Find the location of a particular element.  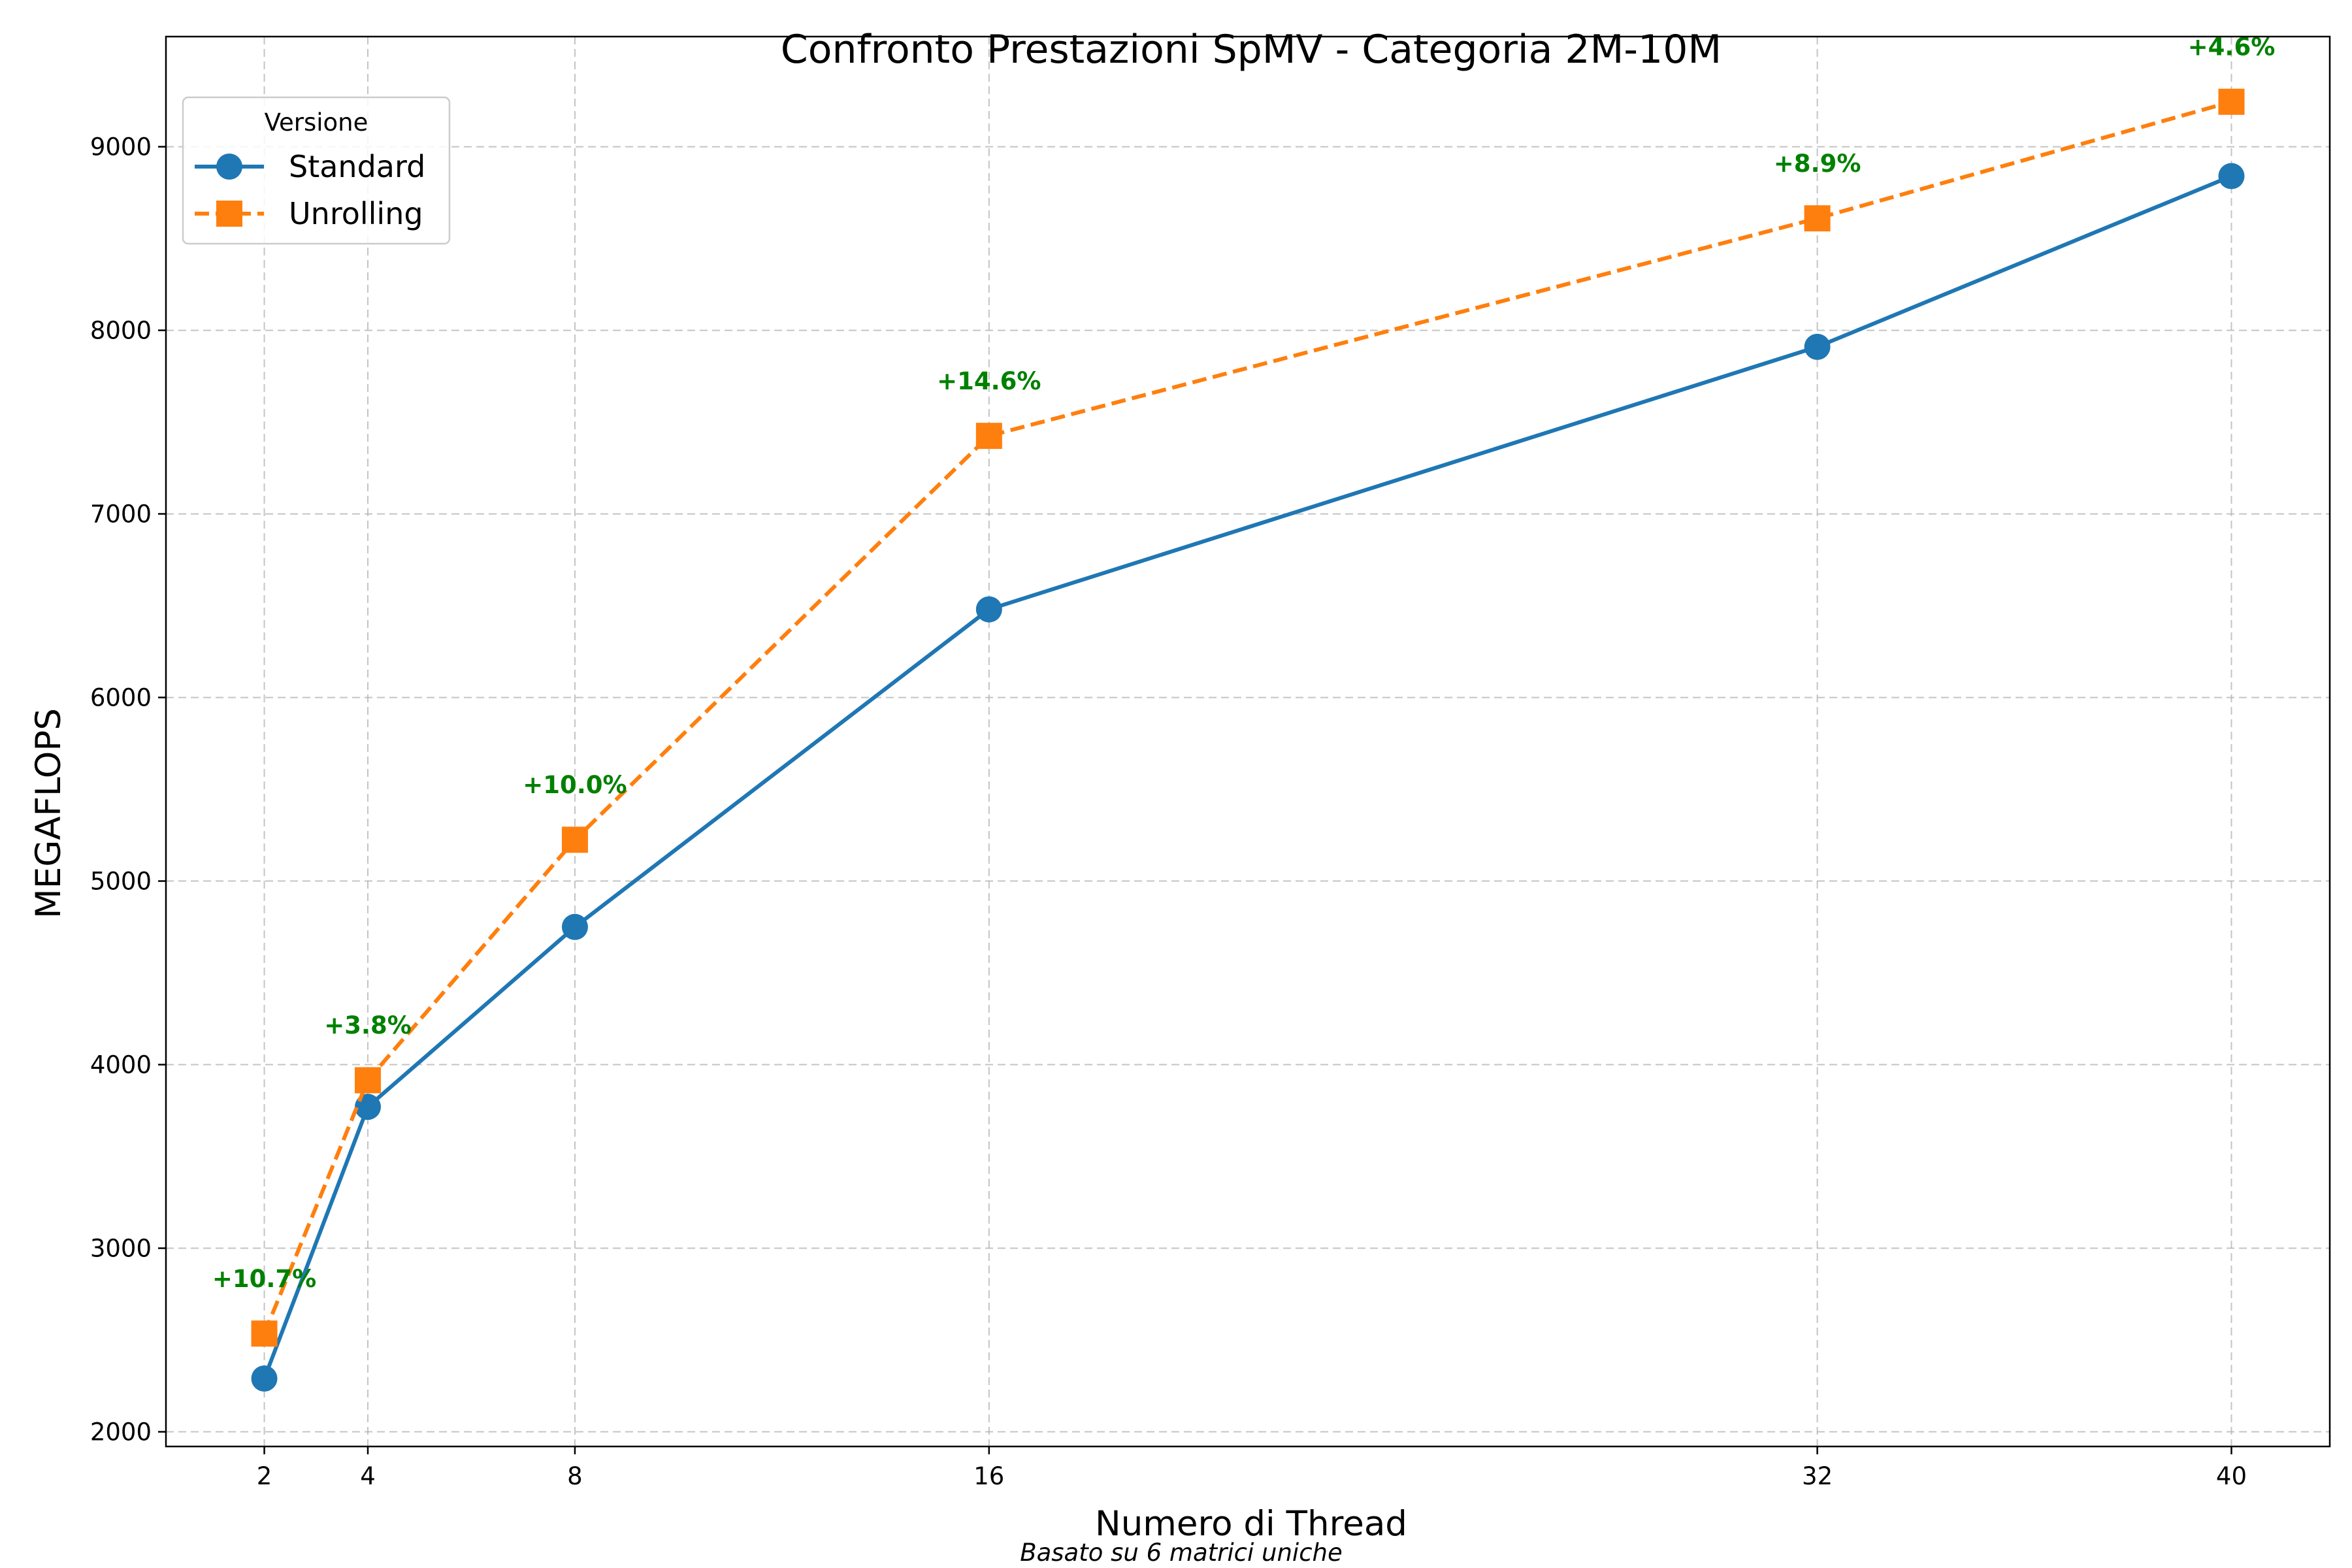

legend: Versione Standard Unrolling is located at coordinates (316, 170).